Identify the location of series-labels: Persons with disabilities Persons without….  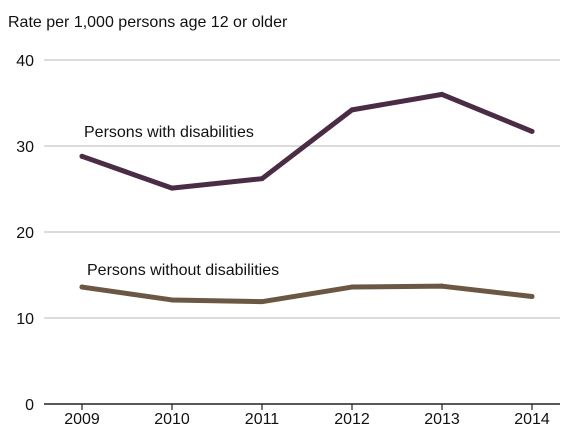
(181, 201).